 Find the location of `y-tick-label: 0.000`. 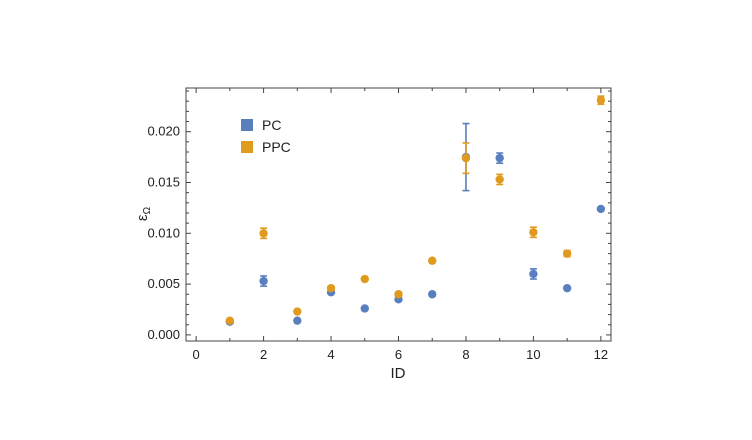

y-tick-label: 0.000 is located at coordinates (163, 334).